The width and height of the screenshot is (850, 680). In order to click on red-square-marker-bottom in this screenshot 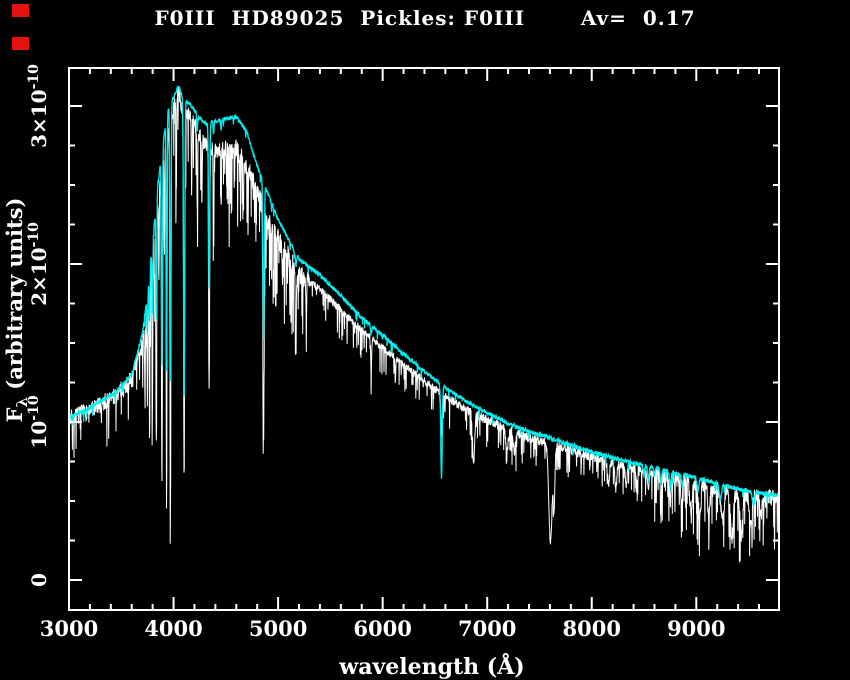, I will do `click(20, 43)`.